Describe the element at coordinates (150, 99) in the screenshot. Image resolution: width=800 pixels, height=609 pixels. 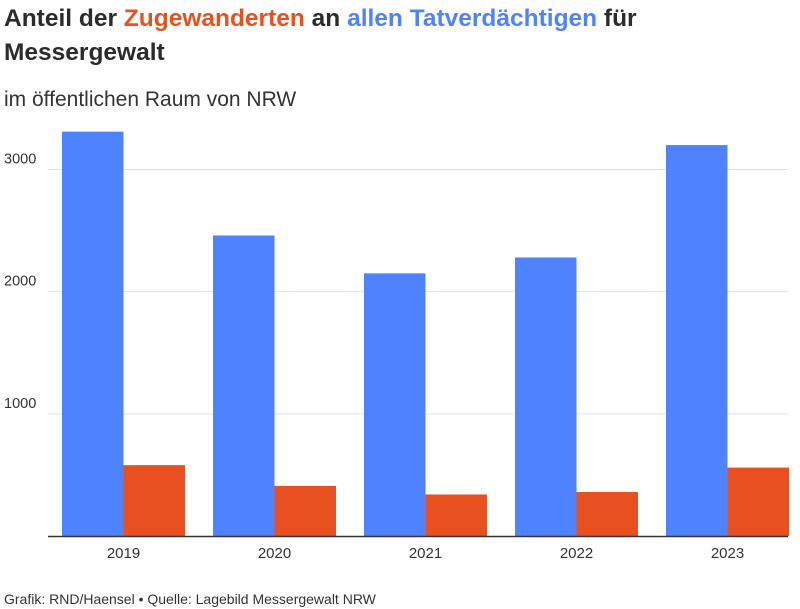
I see `chart-subtitle: im öffentlichen Raum von NRW` at that location.